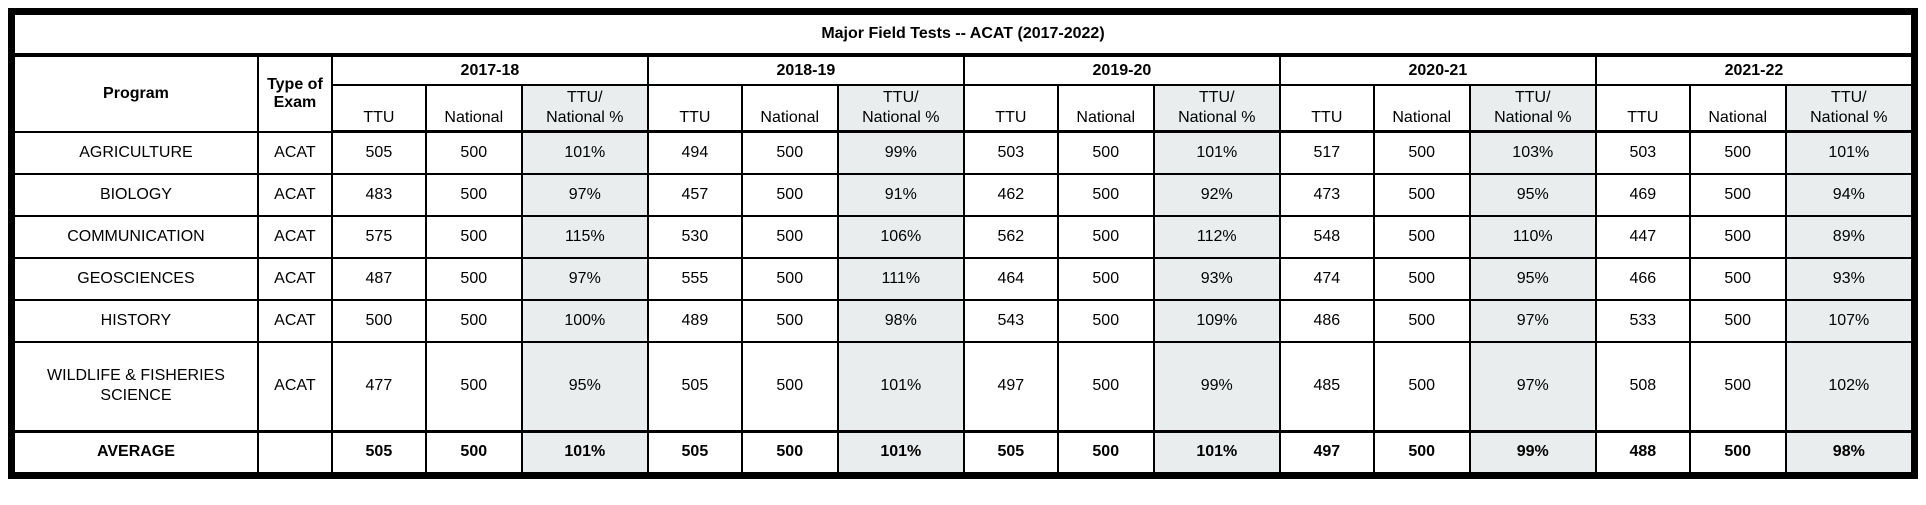 The image size is (1926, 505). Describe the element at coordinates (694, 152) in the screenshot. I see `value-cell: 494` at that location.